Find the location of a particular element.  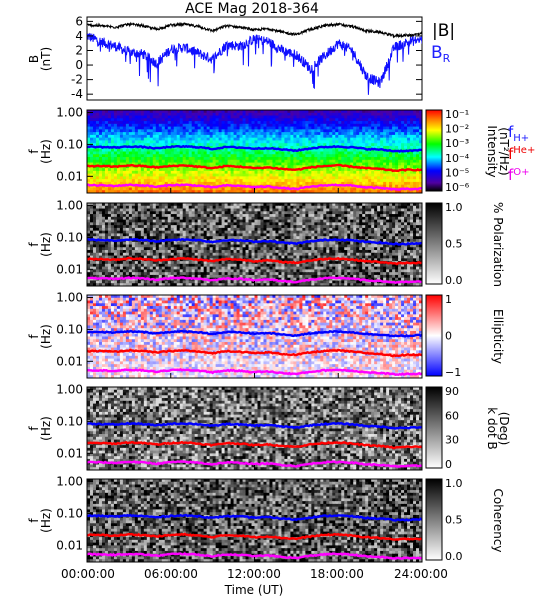

polarization-spectrogram-image is located at coordinates (254, 244).